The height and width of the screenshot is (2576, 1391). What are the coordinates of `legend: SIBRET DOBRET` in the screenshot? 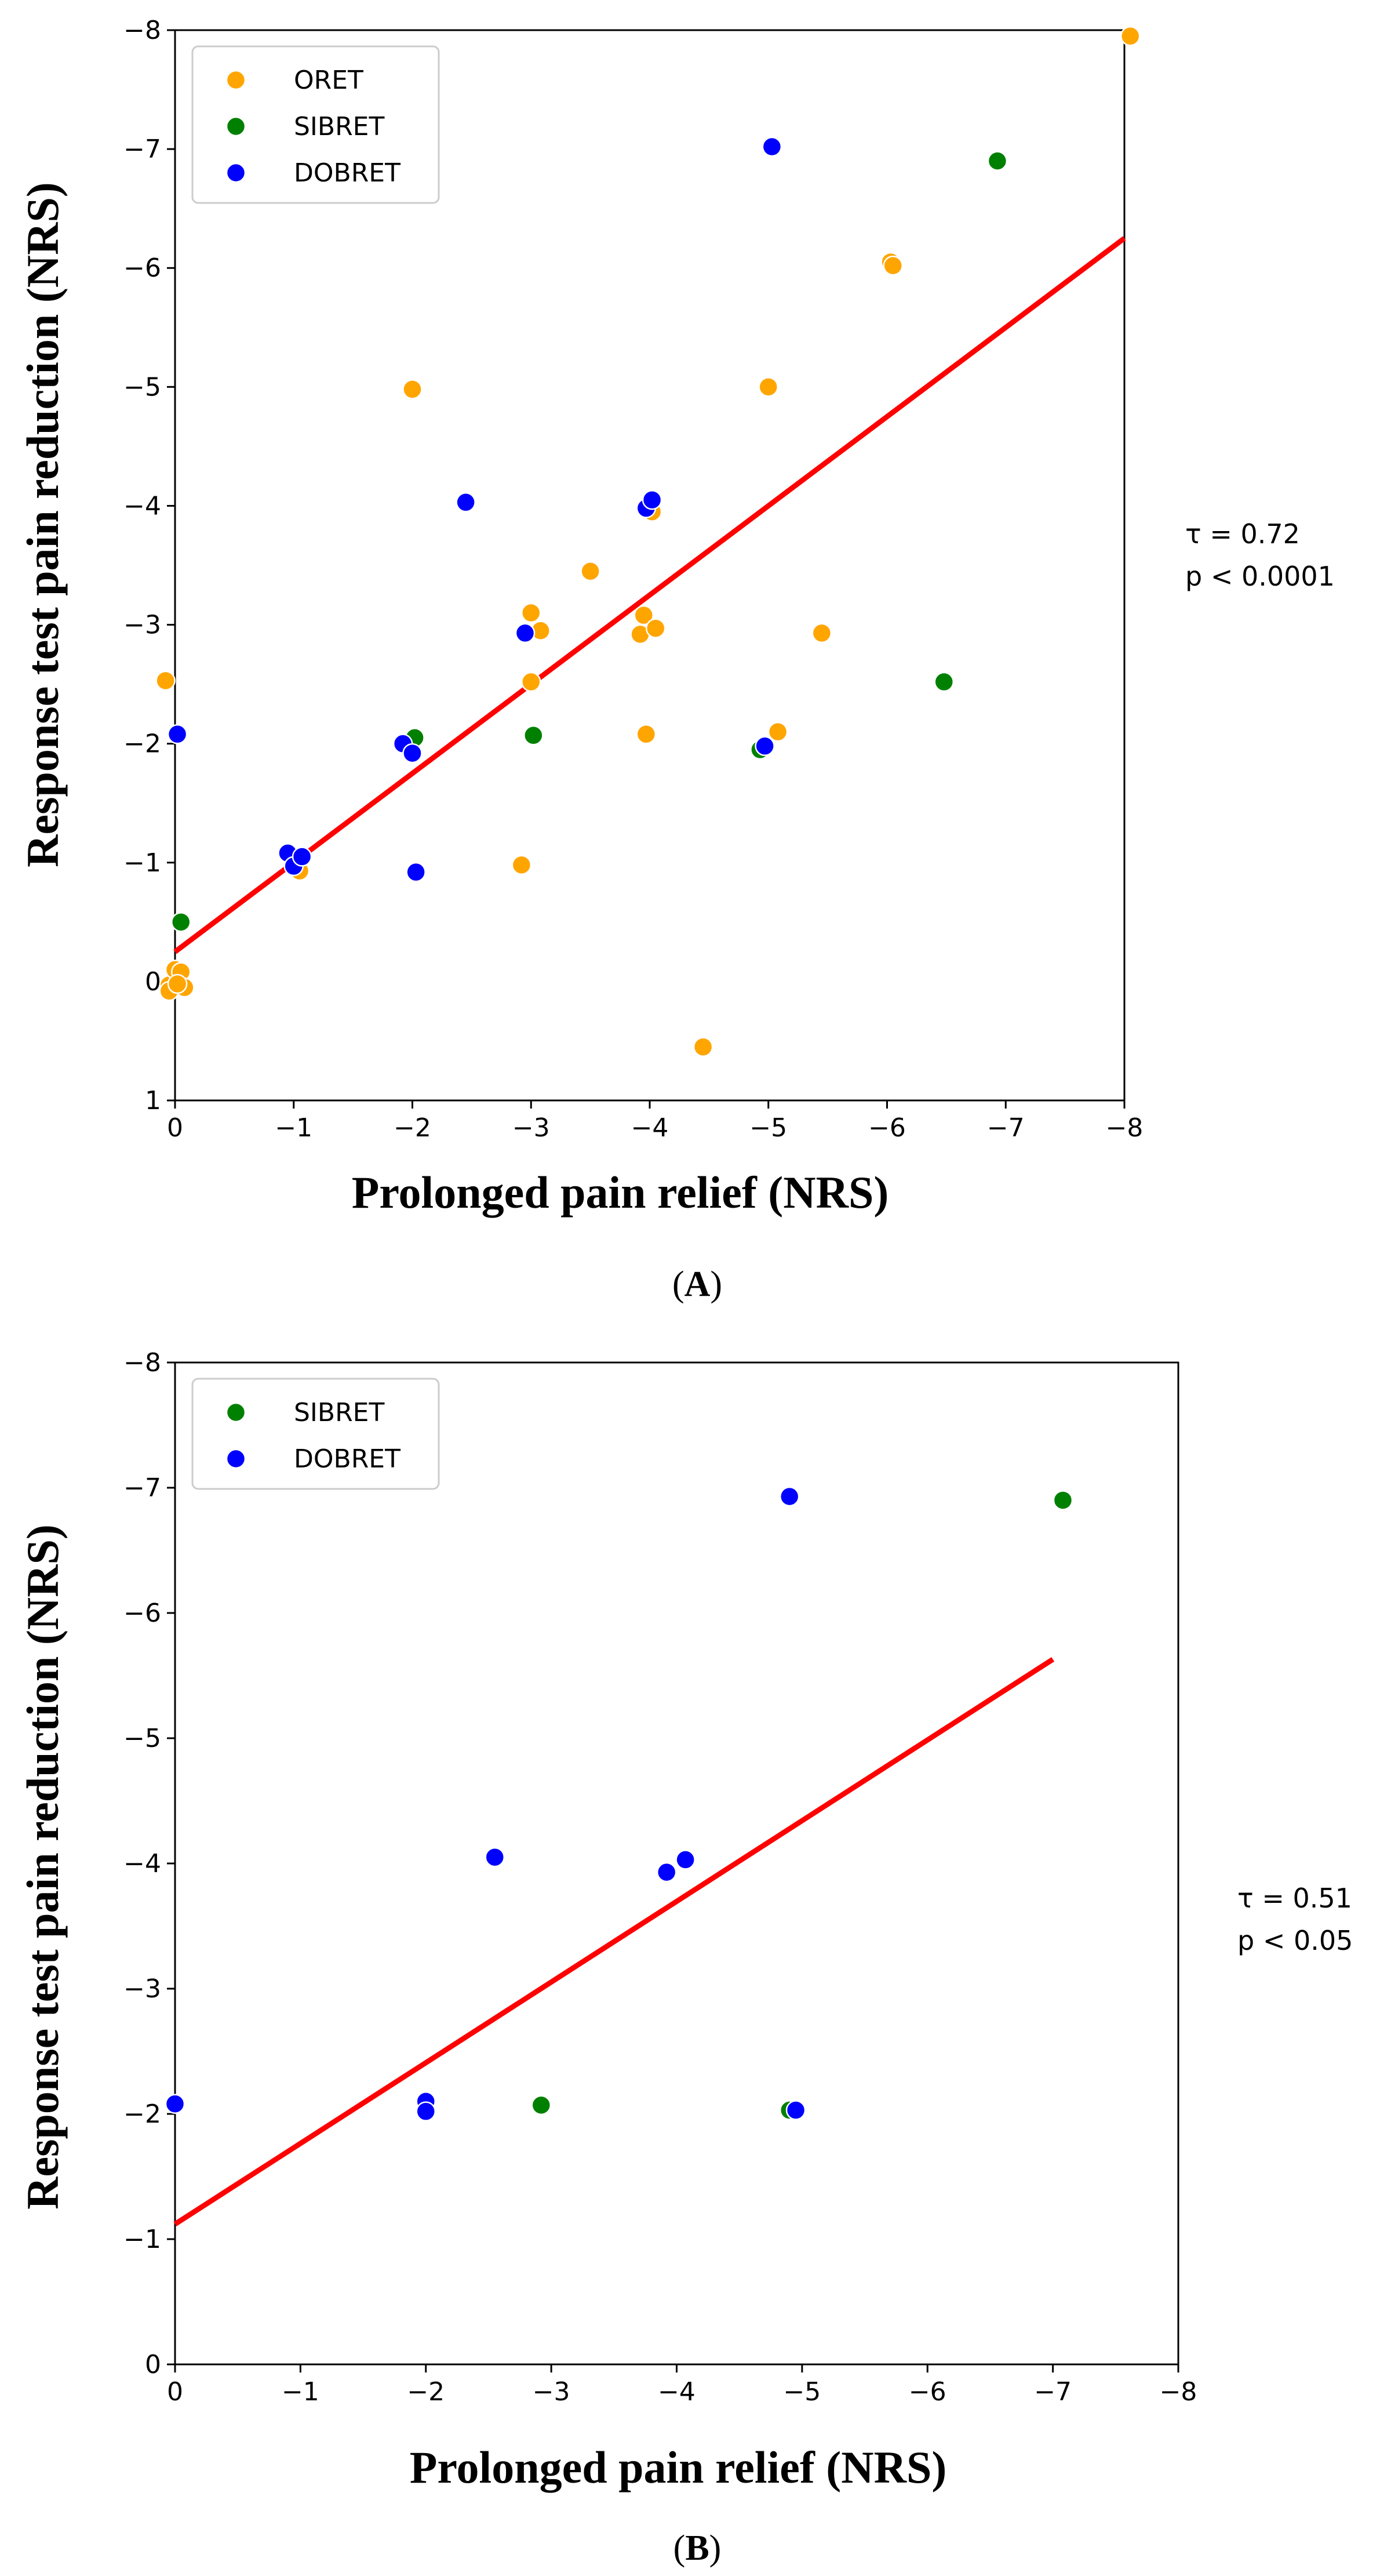 It's located at (315, 1434).